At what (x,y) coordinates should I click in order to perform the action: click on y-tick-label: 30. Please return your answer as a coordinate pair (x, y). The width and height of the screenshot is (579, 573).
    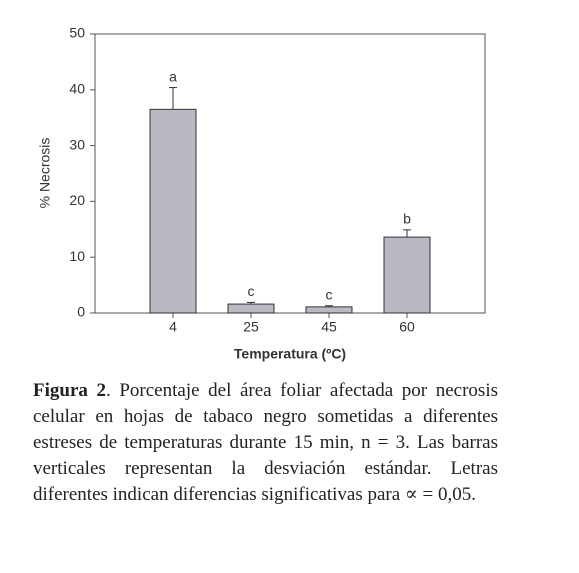
    Looking at the image, I should click on (77, 144).